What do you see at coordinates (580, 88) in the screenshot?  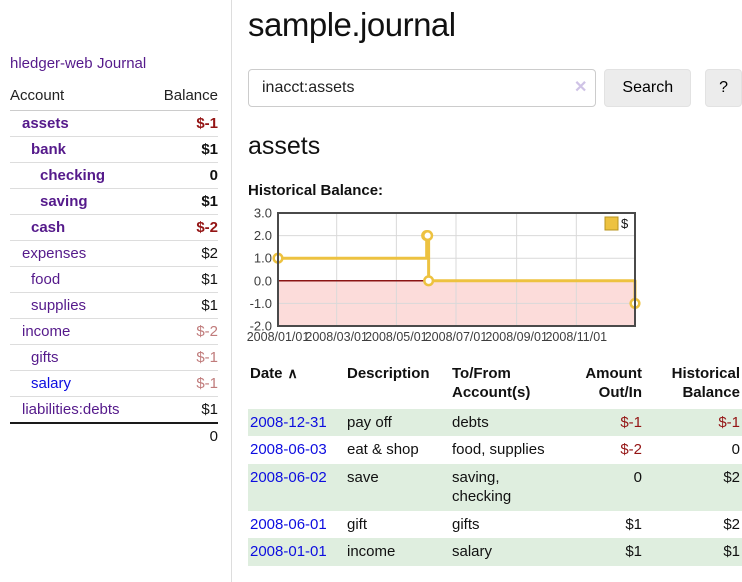 I see `clear-search-icon: ✕` at bounding box center [580, 88].